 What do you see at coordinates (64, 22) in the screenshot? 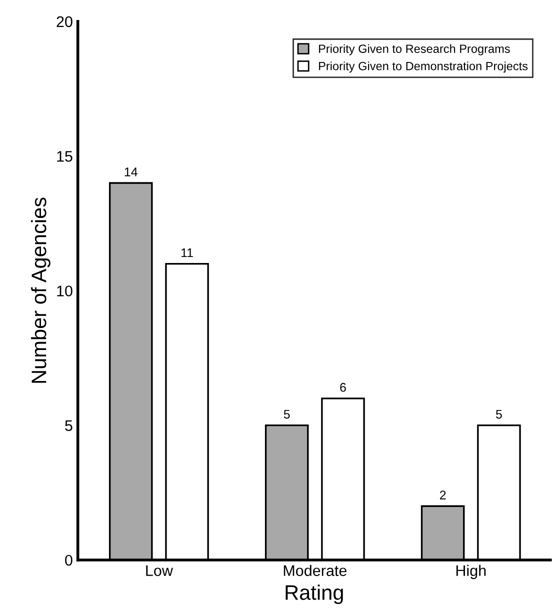
I see `y-tick-label: 20` at bounding box center [64, 22].